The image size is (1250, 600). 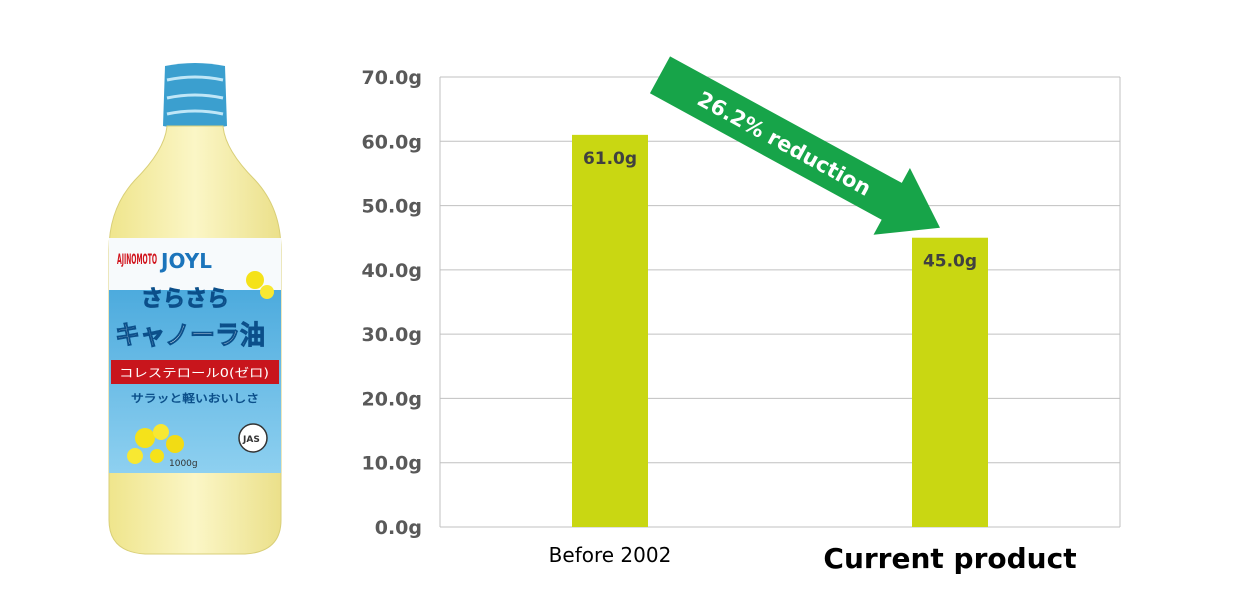 I want to click on bottle-volume: 1000g, so click(x=183, y=464).